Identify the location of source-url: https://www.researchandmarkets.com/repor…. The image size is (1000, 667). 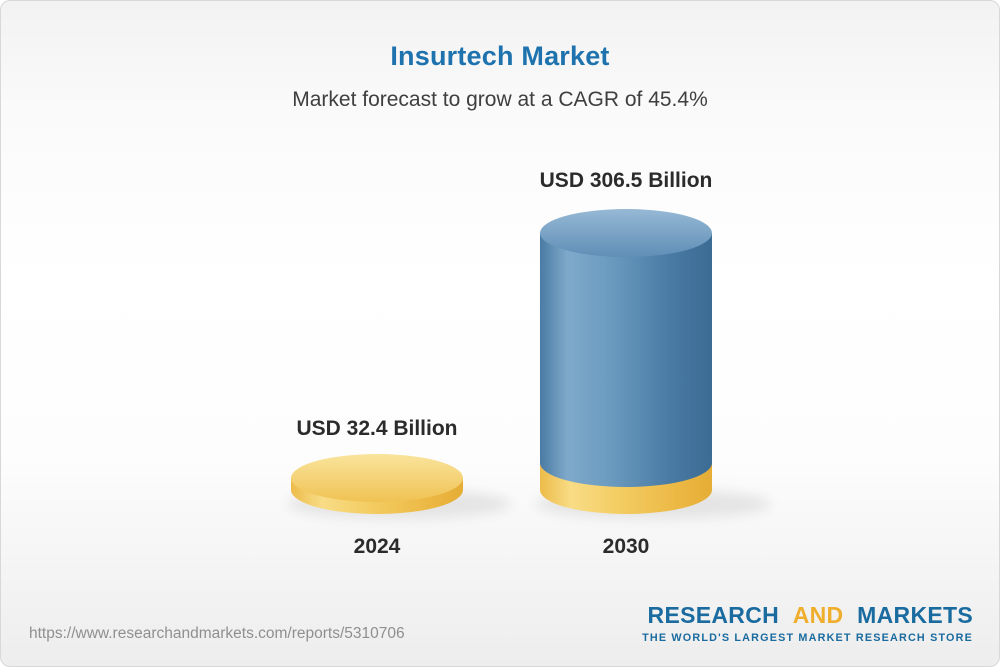
(217, 633).